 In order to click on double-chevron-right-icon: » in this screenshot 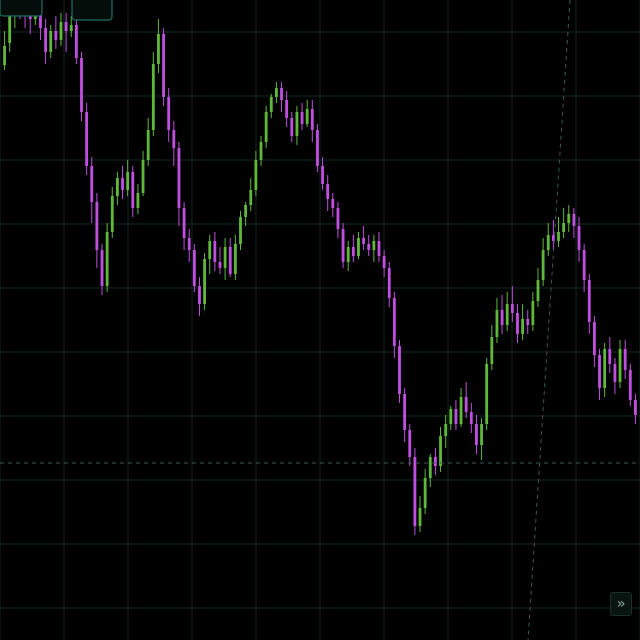, I will do `click(621, 604)`.